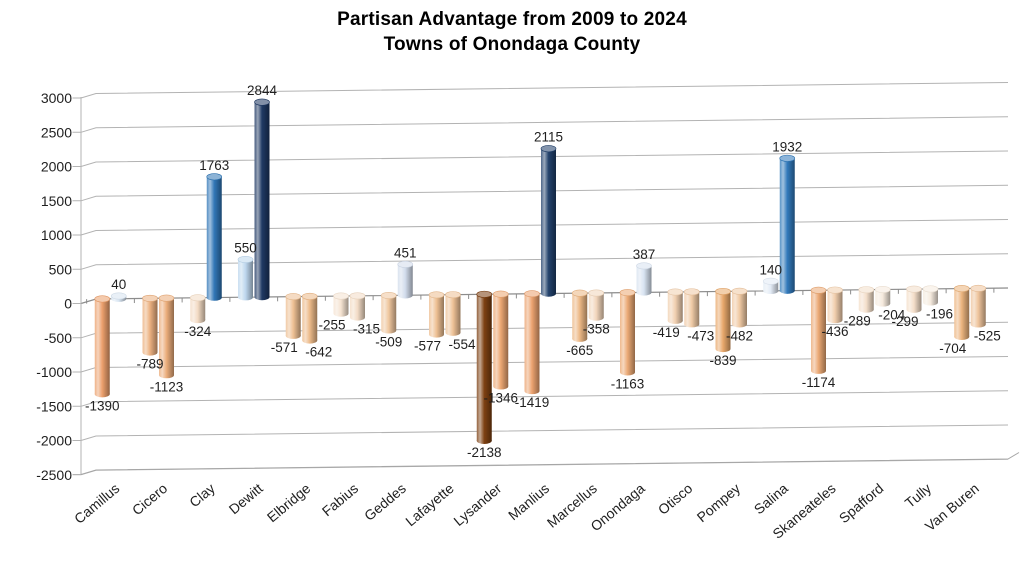 The image size is (1024, 576). What do you see at coordinates (405, 252) in the screenshot?
I see `value-label: 451` at bounding box center [405, 252].